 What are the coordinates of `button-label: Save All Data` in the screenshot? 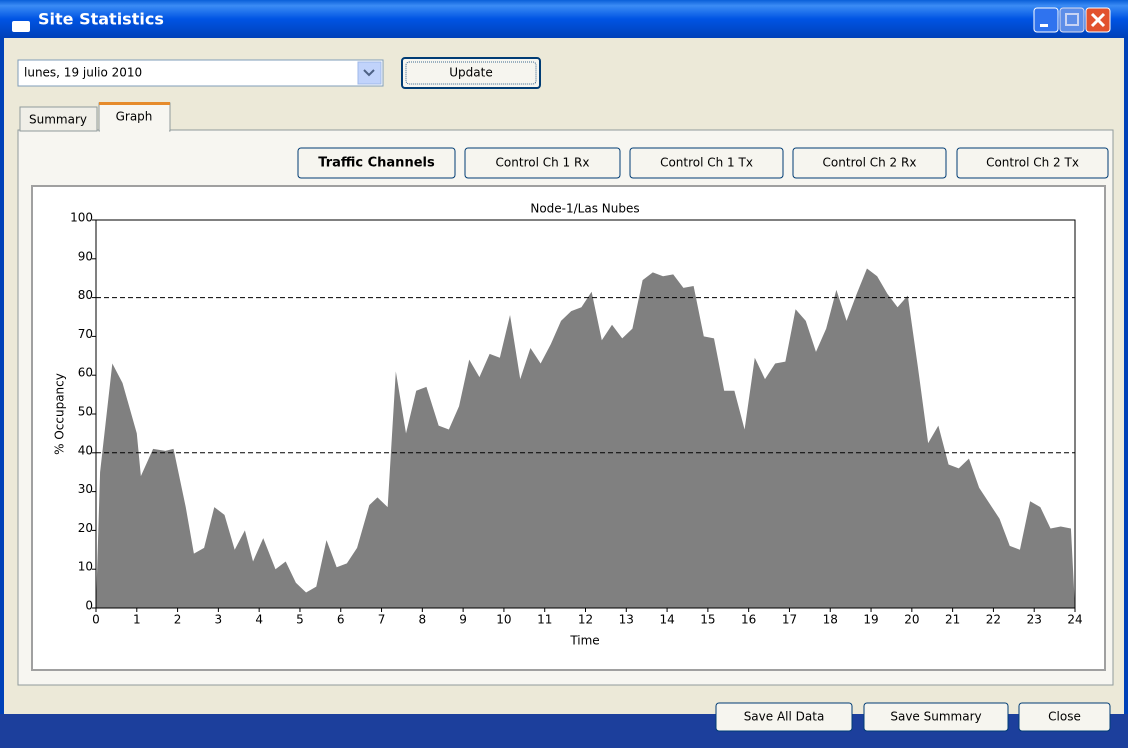 It's located at (784, 717).